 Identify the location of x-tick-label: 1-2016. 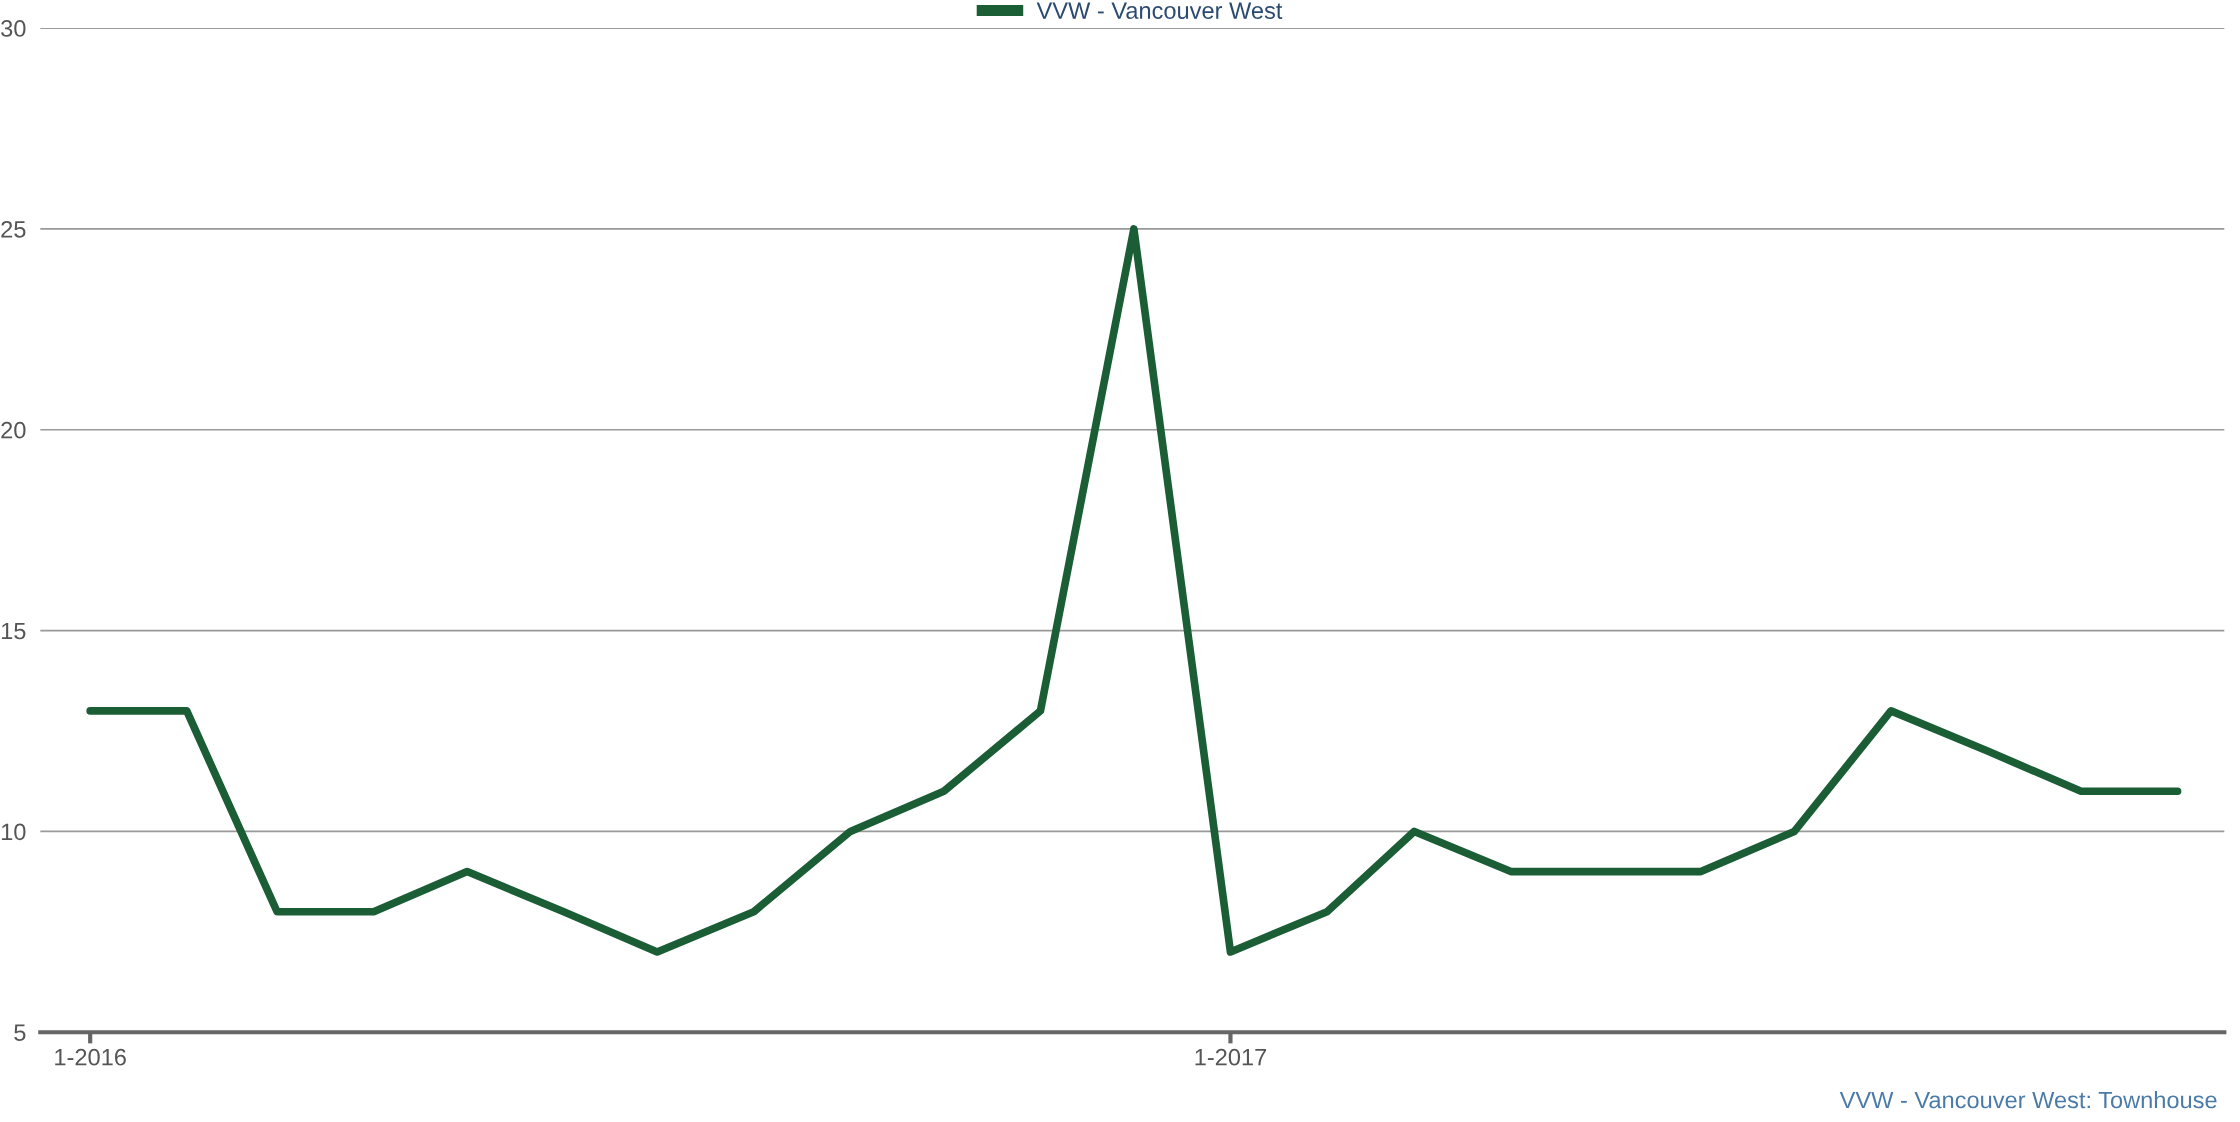
(90, 1057).